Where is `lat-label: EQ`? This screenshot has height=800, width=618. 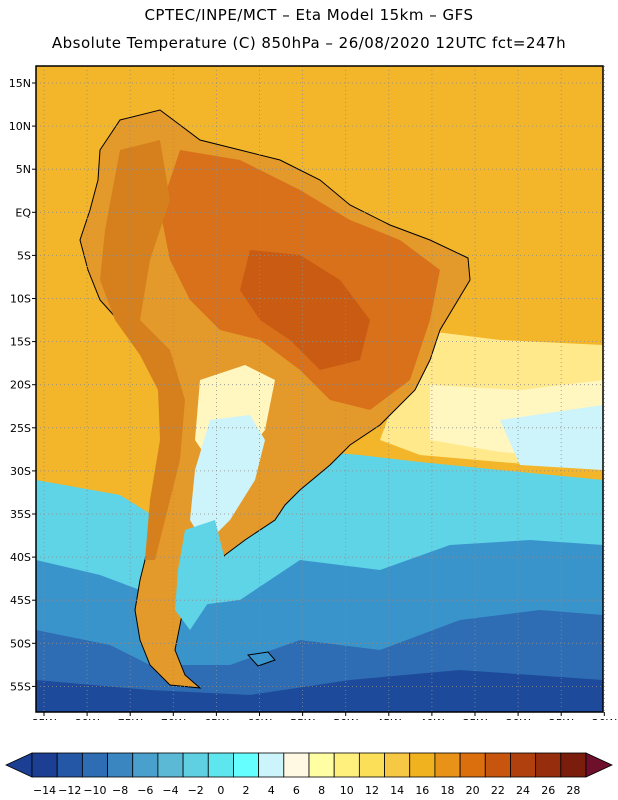 lat-label: EQ is located at coordinates (23, 212).